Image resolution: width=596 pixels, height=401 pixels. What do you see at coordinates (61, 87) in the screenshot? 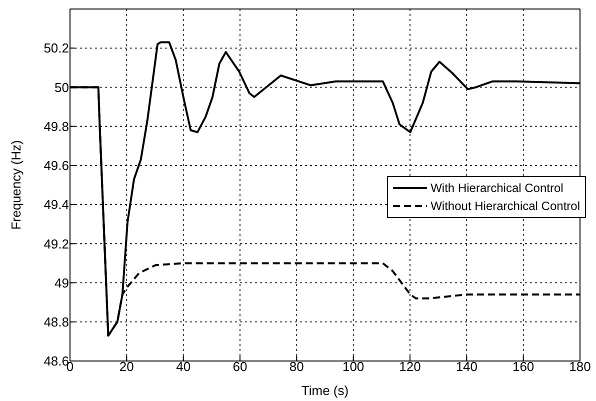
I see `y-tick-label: 50` at bounding box center [61, 87].